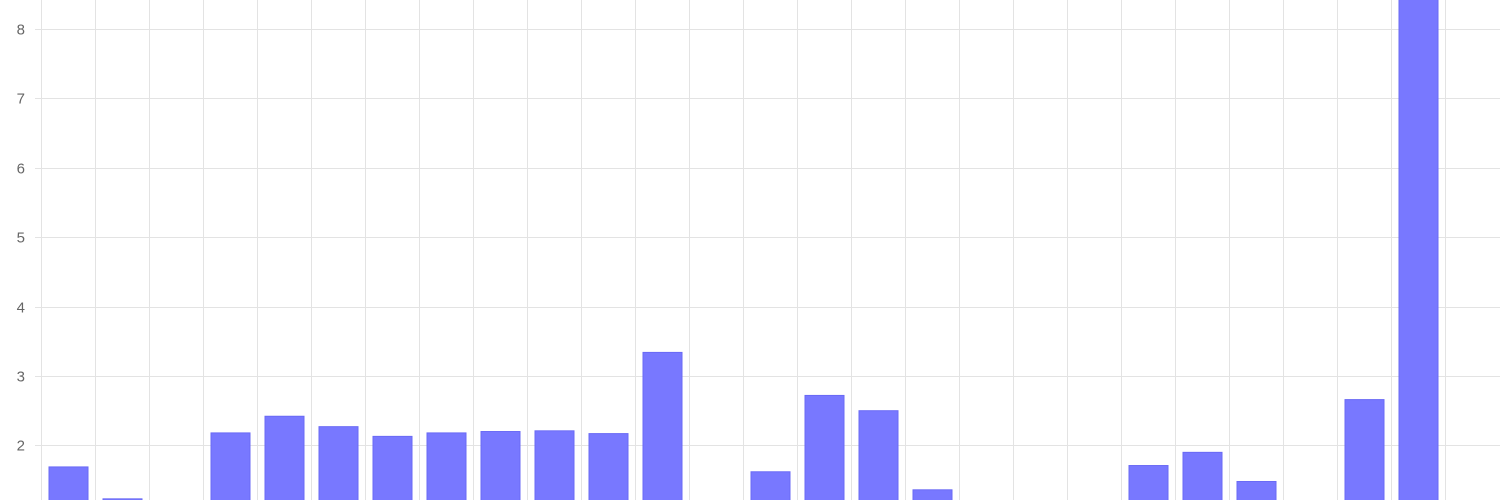 Image resolution: width=1500 pixels, height=500 pixels. I want to click on y-tick-label: 5, so click(21, 238).